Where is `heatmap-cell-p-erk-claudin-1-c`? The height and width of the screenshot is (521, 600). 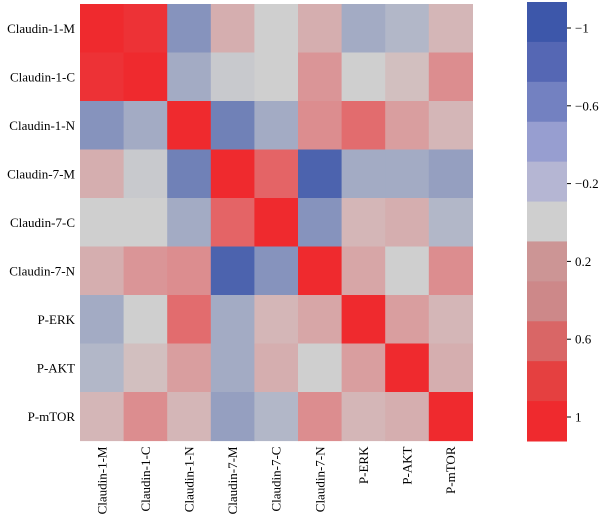 heatmap-cell-p-erk-claudin-1-c is located at coordinates (145, 320).